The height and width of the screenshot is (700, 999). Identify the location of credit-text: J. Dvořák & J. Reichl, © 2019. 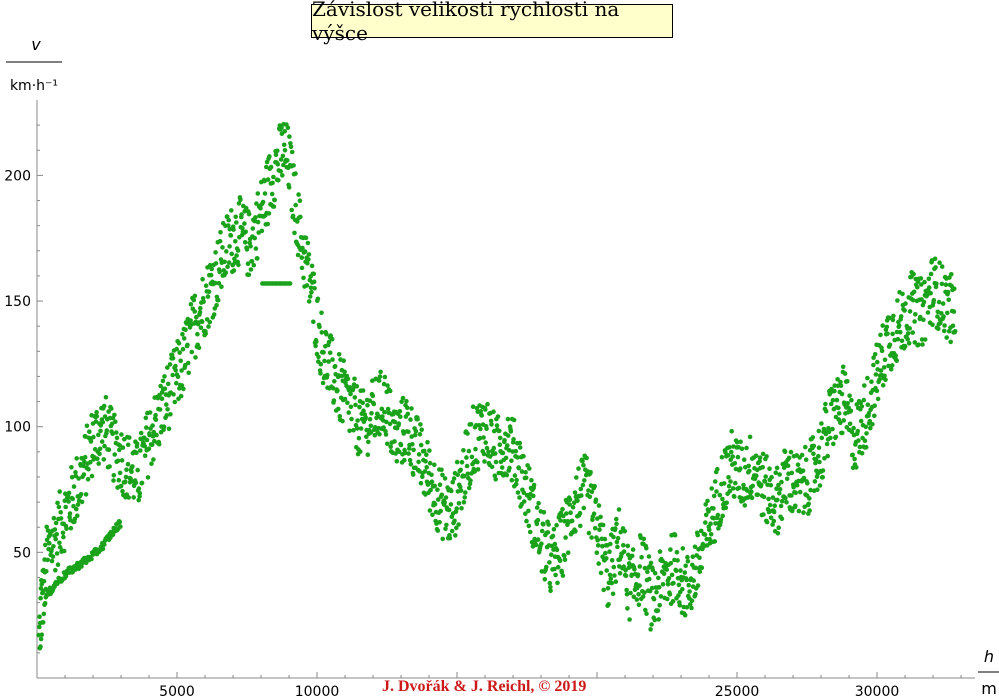
(484, 686).